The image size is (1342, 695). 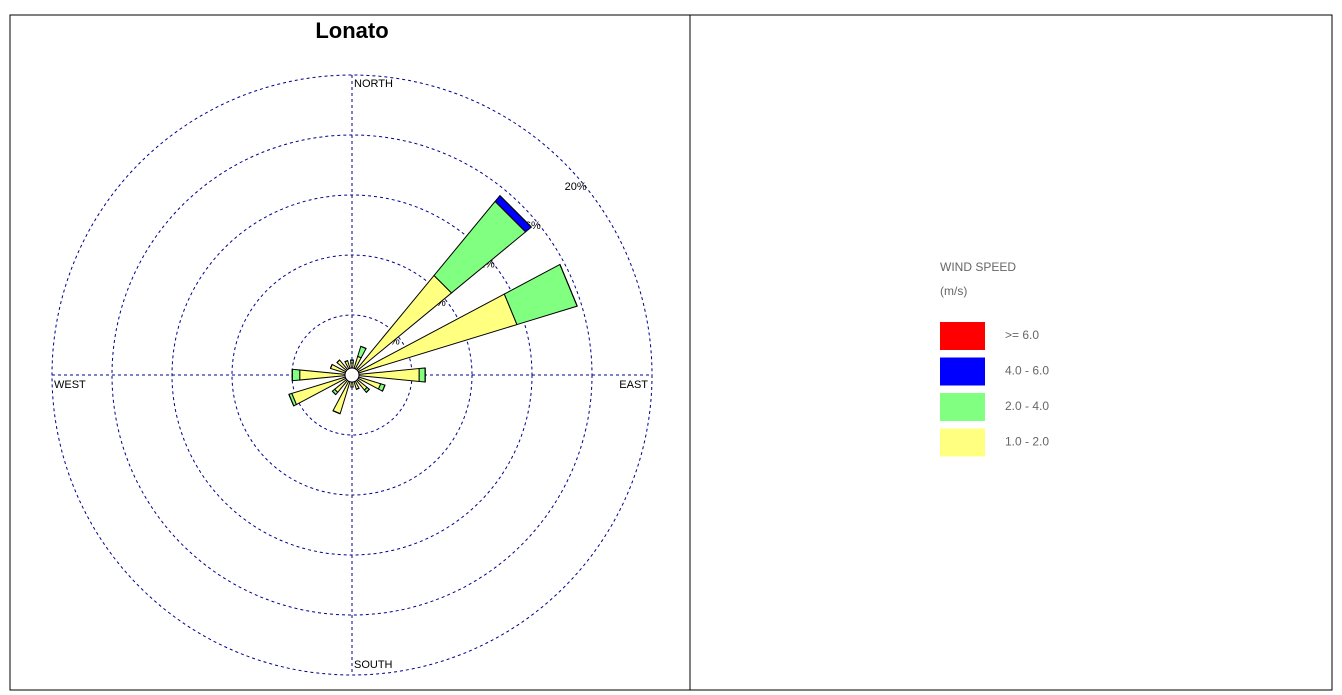 What do you see at coordinates (1027, 442) in the screenshot?
I see `legend-label: 1.0 - 2.0` at bounding box center [1027, 442].